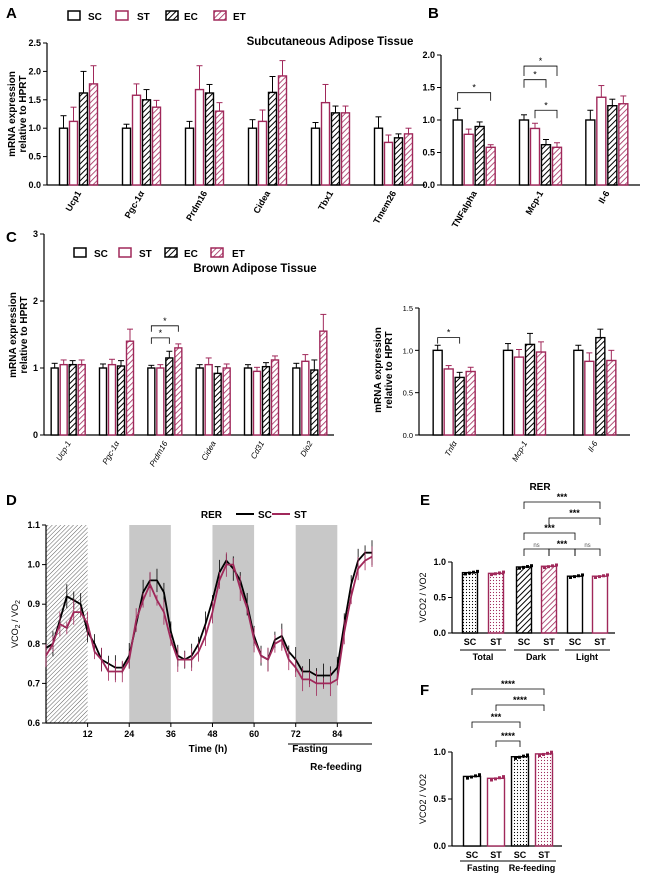  I want to click on legend-a-et: ET, so click(239, 17).